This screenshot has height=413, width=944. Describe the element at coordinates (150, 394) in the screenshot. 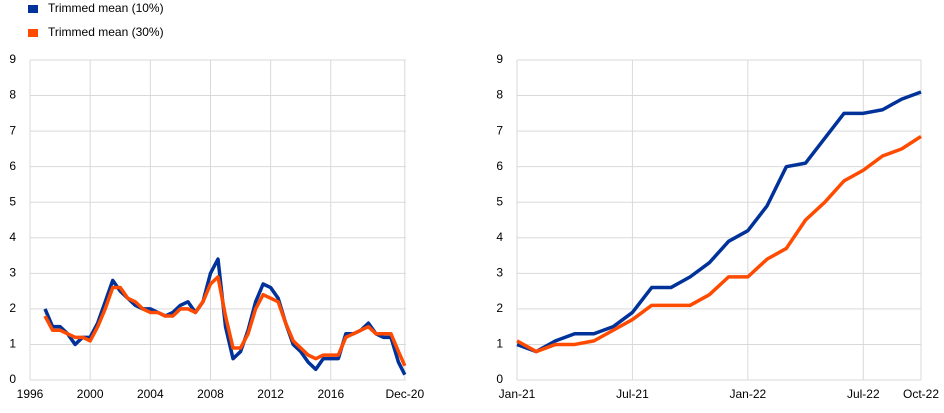

I see `x-tick-label: 2004` at that location.